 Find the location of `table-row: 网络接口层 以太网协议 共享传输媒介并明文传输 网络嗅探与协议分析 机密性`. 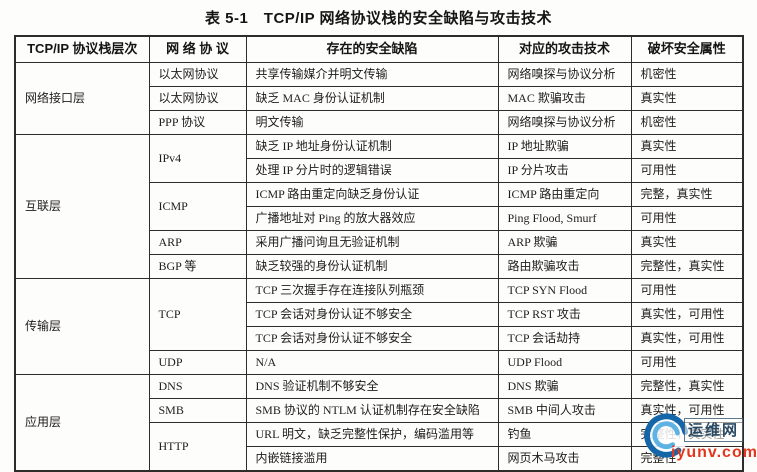

table-row: 网络接口层 以太网协议 共享传输媒介并明文传输 网络嗅探与协议分析 机密性 is located at coordinates (379, 98).